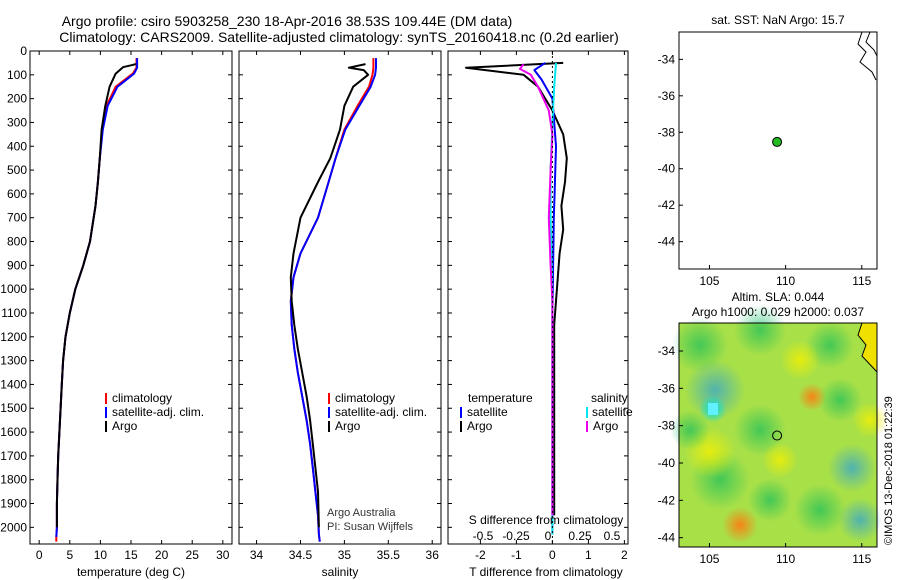  What do you see at coordinates (257, 555) in the screenshot?
I see `x-tick-label: 34` at bounding box center [257, 555].